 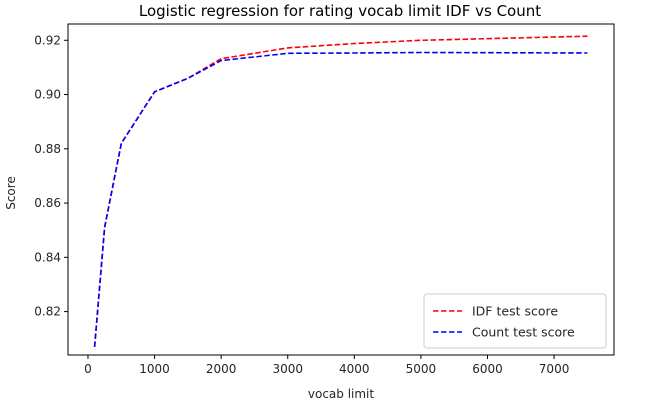 What do you see at coordinates (154, 369) in the screenshot?
I see `x-tick-label: 1000` at bounding box center [154, 369].